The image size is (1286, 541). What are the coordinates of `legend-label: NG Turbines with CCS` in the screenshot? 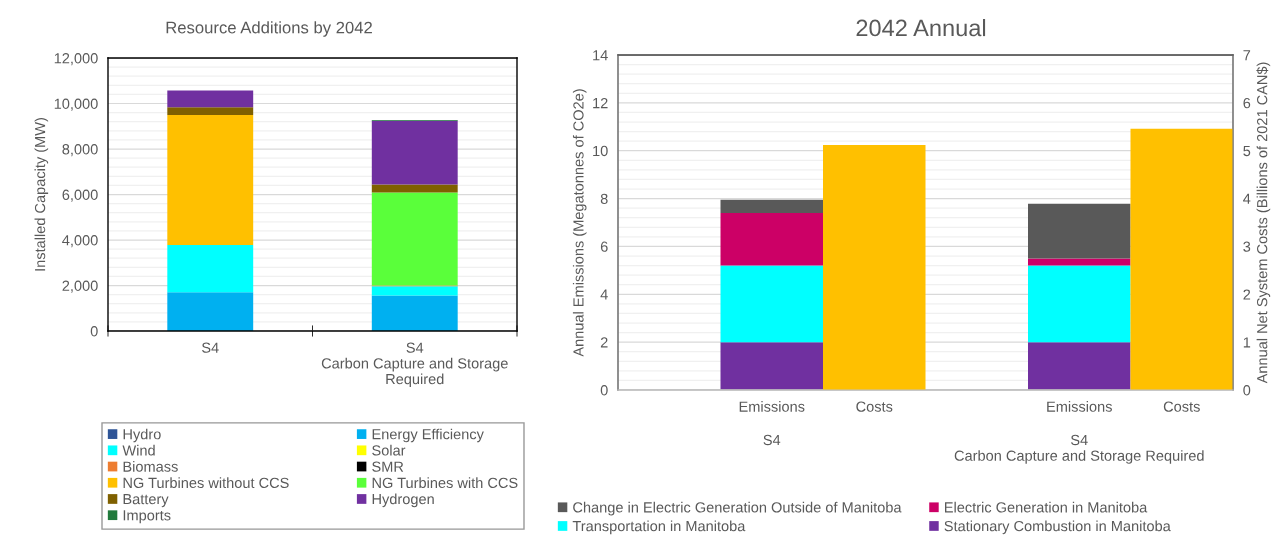 It's located at (445, 483).